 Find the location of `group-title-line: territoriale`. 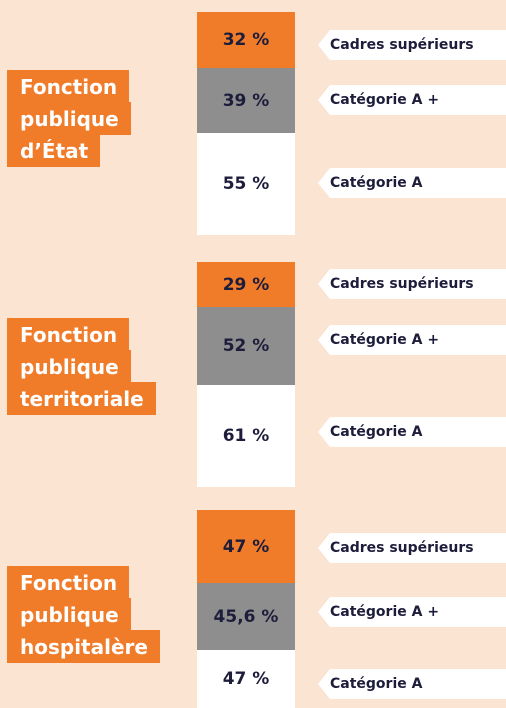

group-title-line: territoriale is located at coordinates (81, 398).